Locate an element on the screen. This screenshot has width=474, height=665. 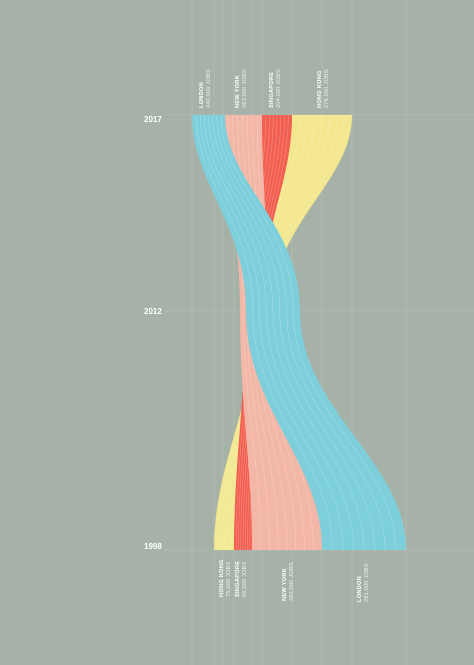
top-label-city: SINGAPORE is located at coordinates (272, 90).